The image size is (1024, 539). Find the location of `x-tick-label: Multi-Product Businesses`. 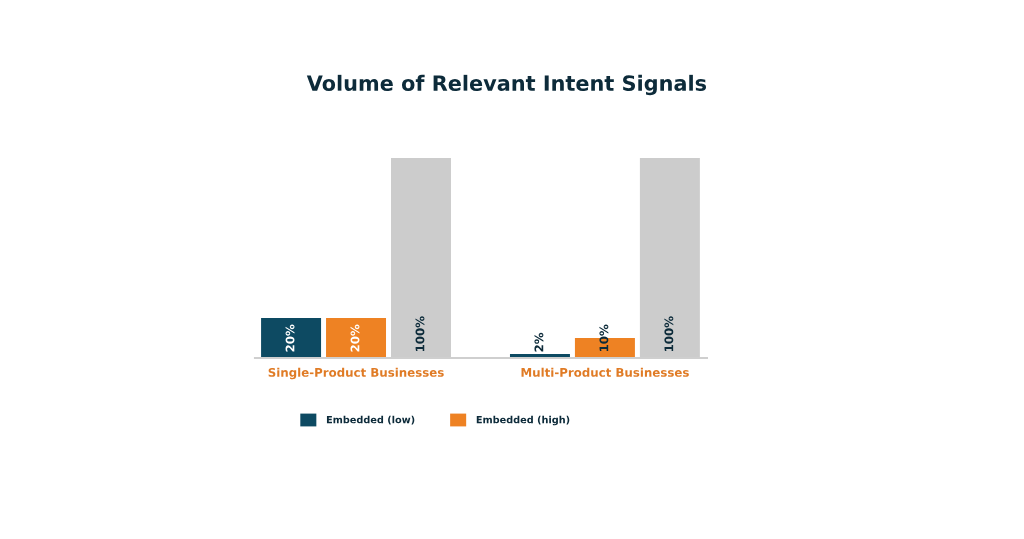

x-tick-label: Multi-Product Businesses is located at coordinates (605, 372).